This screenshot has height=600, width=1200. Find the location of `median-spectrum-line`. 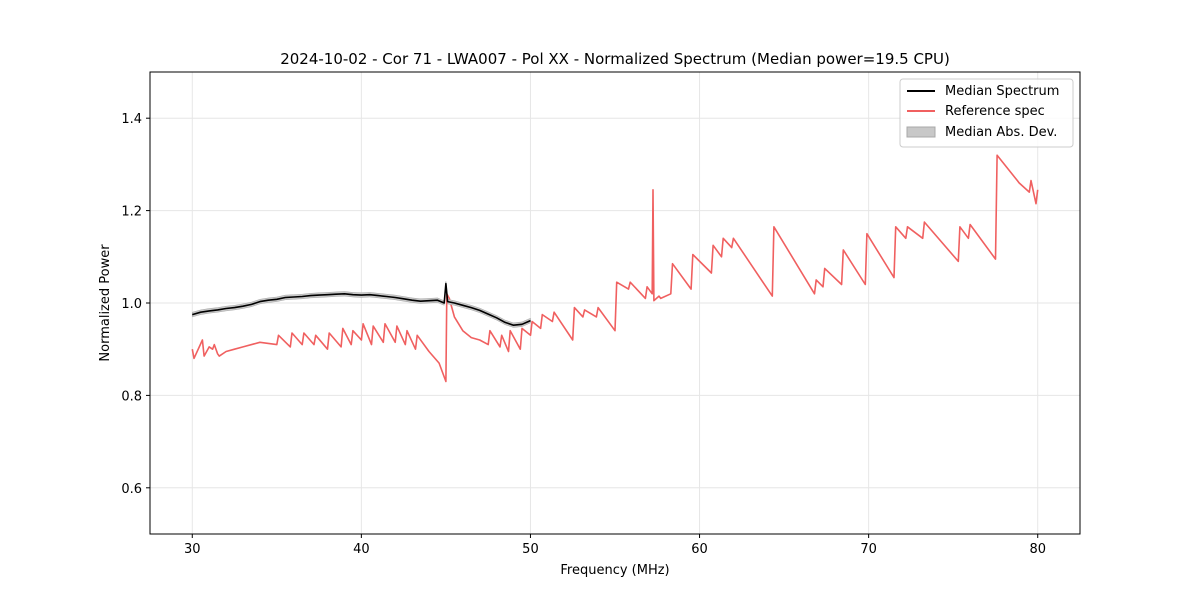

median-spectrum-line is located at coordinates (361, 304).